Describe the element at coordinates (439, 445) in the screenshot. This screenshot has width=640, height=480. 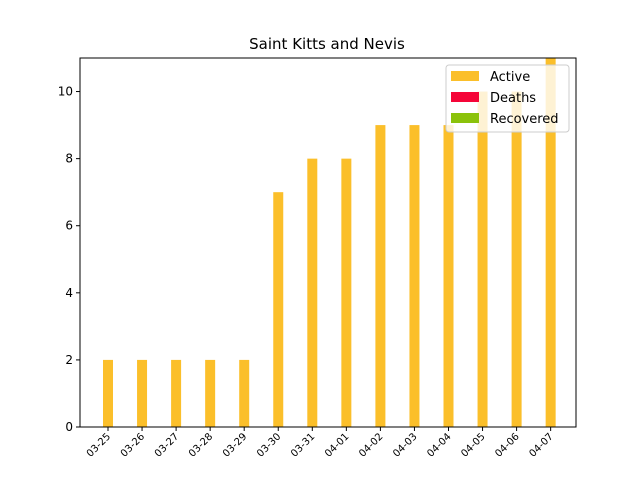
I see `x-tick-label: 04-04` at that location.